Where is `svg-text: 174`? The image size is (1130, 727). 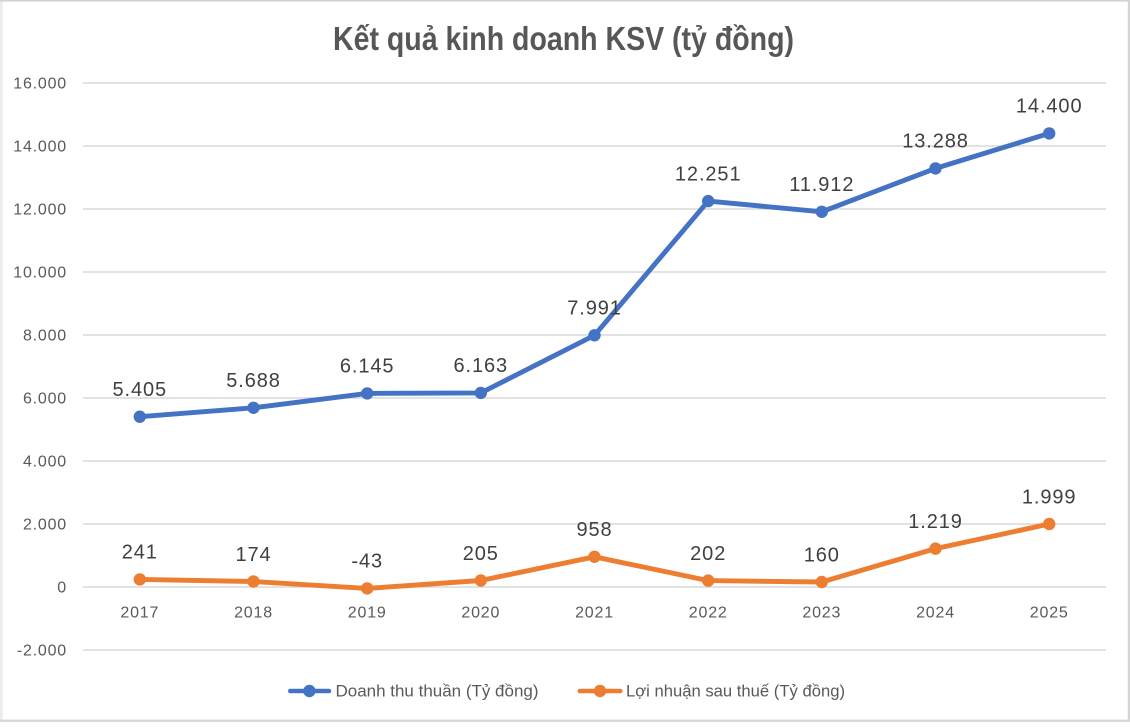
svg-text: 174 is located at coordinates (253, 555).